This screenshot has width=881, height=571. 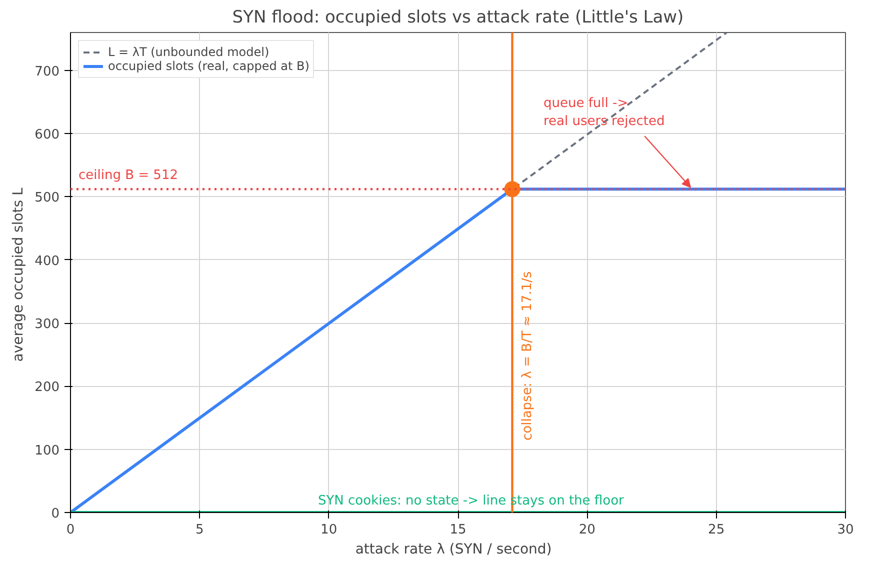 What do you see at coordinates (604, 113) in the screenshot?
I see `annotation: queue full -> real users rejected` at bounding box center [604, 113].